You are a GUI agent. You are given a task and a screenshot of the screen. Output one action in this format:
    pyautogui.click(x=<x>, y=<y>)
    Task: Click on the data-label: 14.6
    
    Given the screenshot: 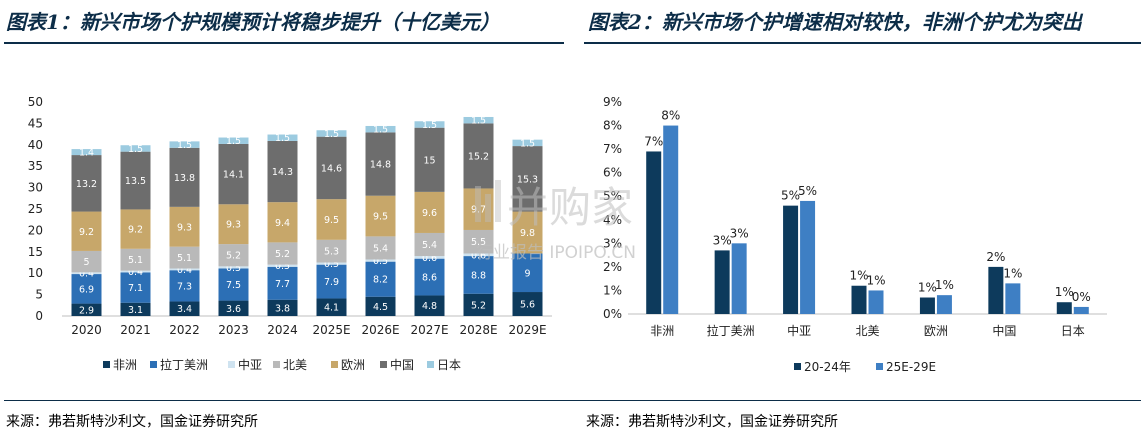 What is the action you would take?
    pyautogui.click(x=331, y=168)
    